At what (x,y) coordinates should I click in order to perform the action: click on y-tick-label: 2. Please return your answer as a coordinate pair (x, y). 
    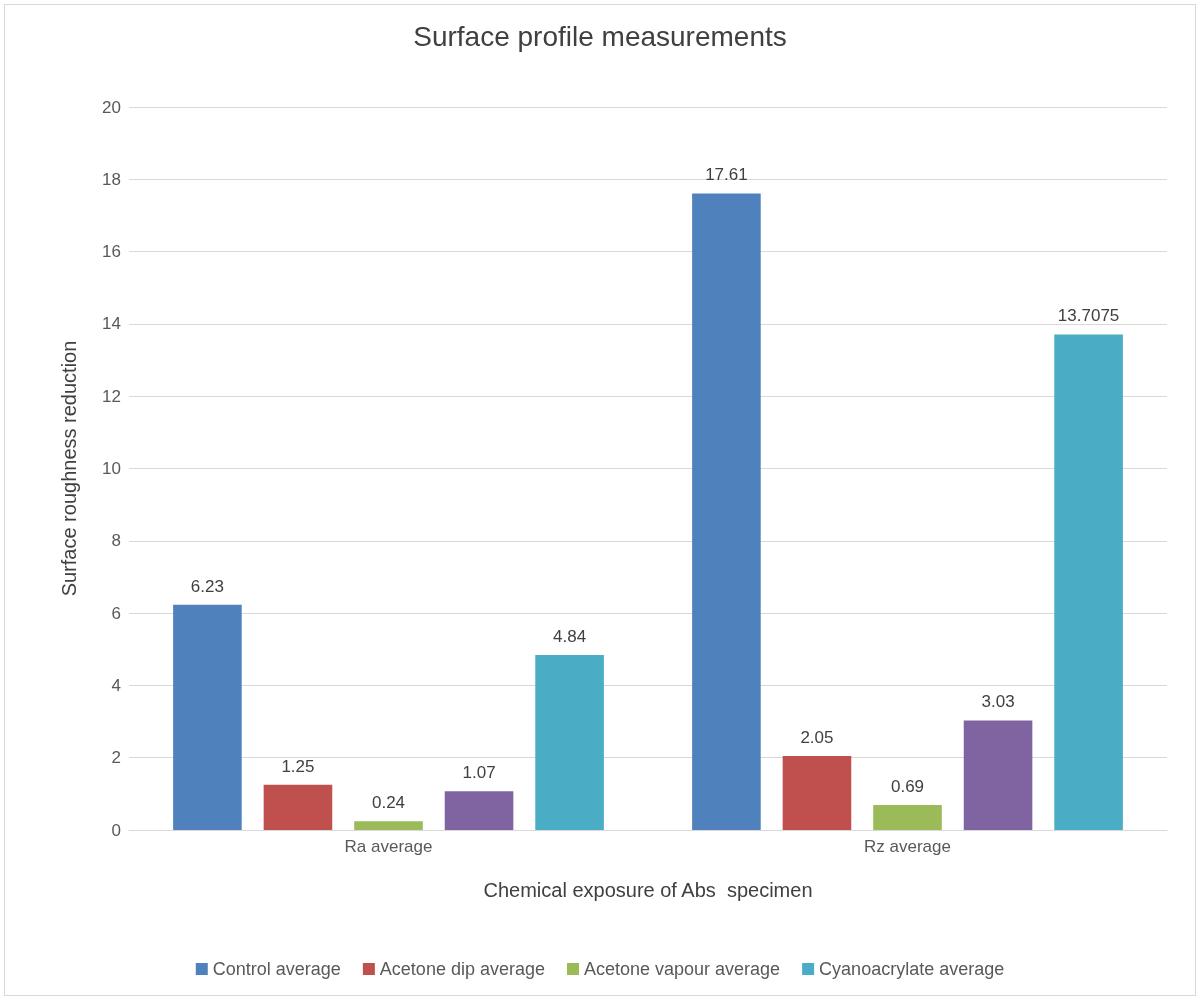
    Looking at the image, I should click on (116, 758).